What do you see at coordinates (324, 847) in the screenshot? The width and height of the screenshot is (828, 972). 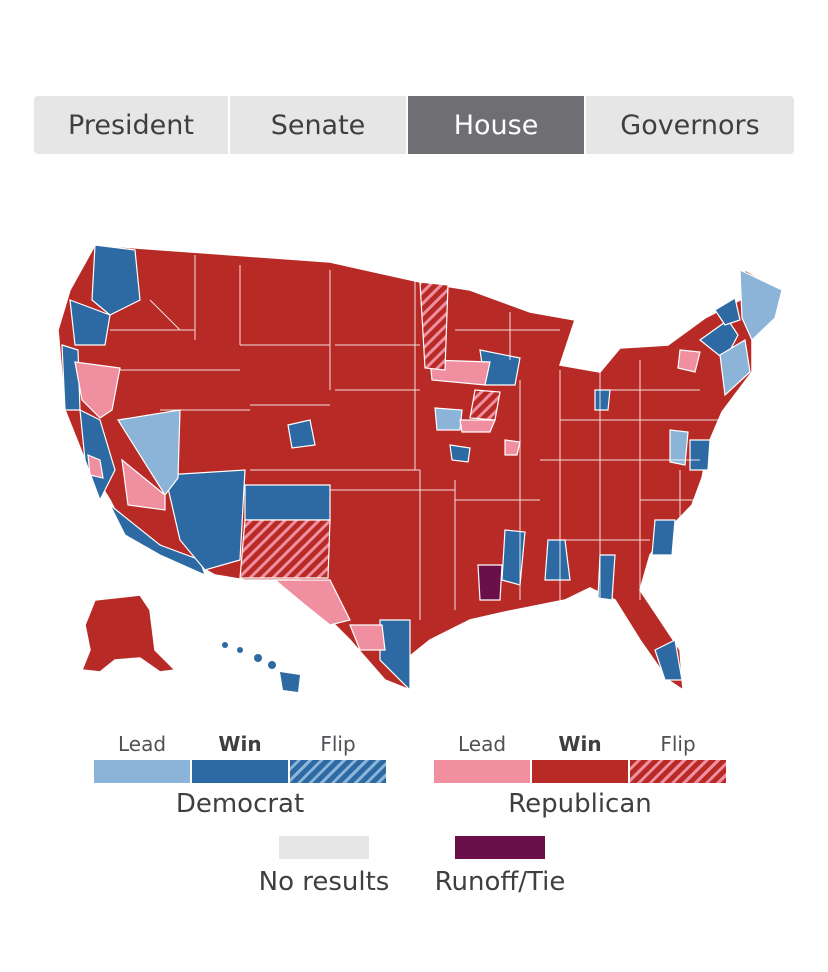 I see `no-results-swatch` at bounding box center [324, 847].